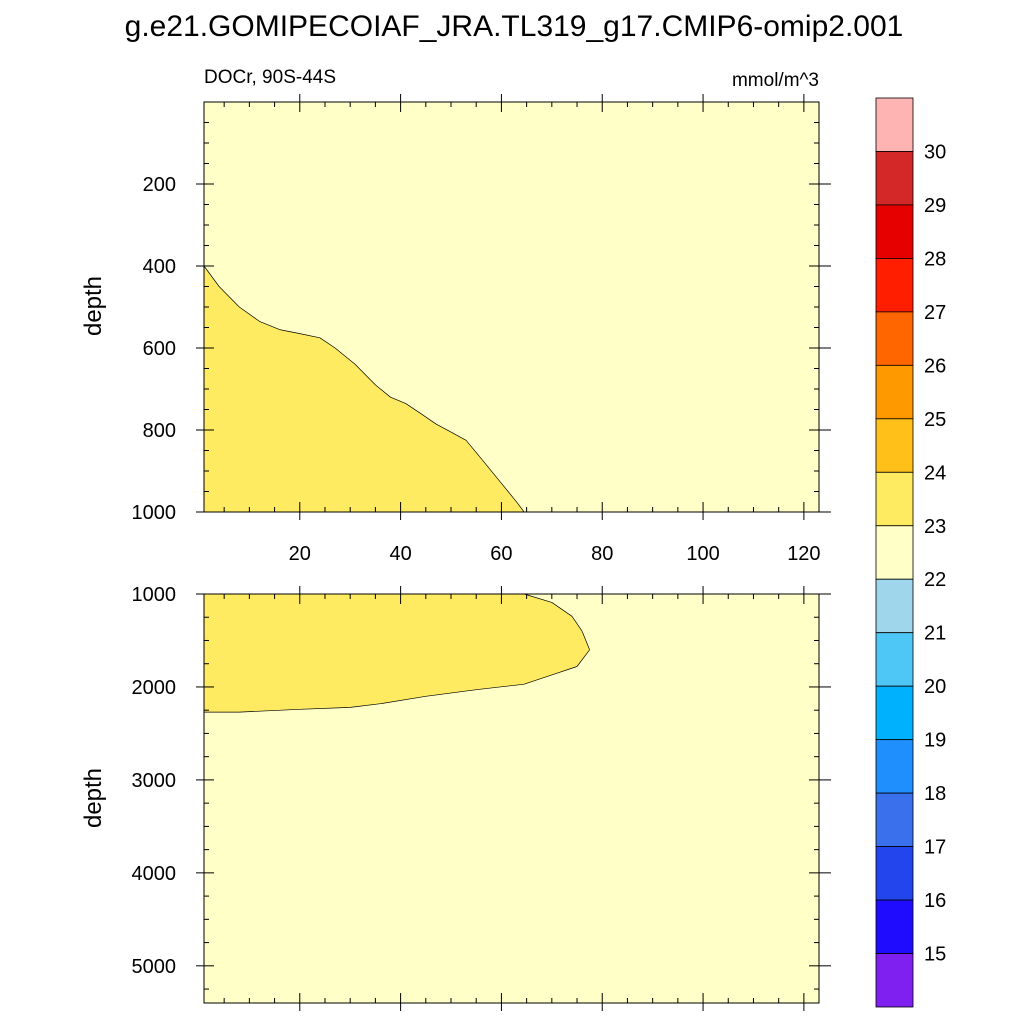 The width and height of the screenshot is (1024, 1024). What do you see at coordinates (935, 152) in the screenshot?
I see `colorbar-label: 30` at bounding box center [935, 152].